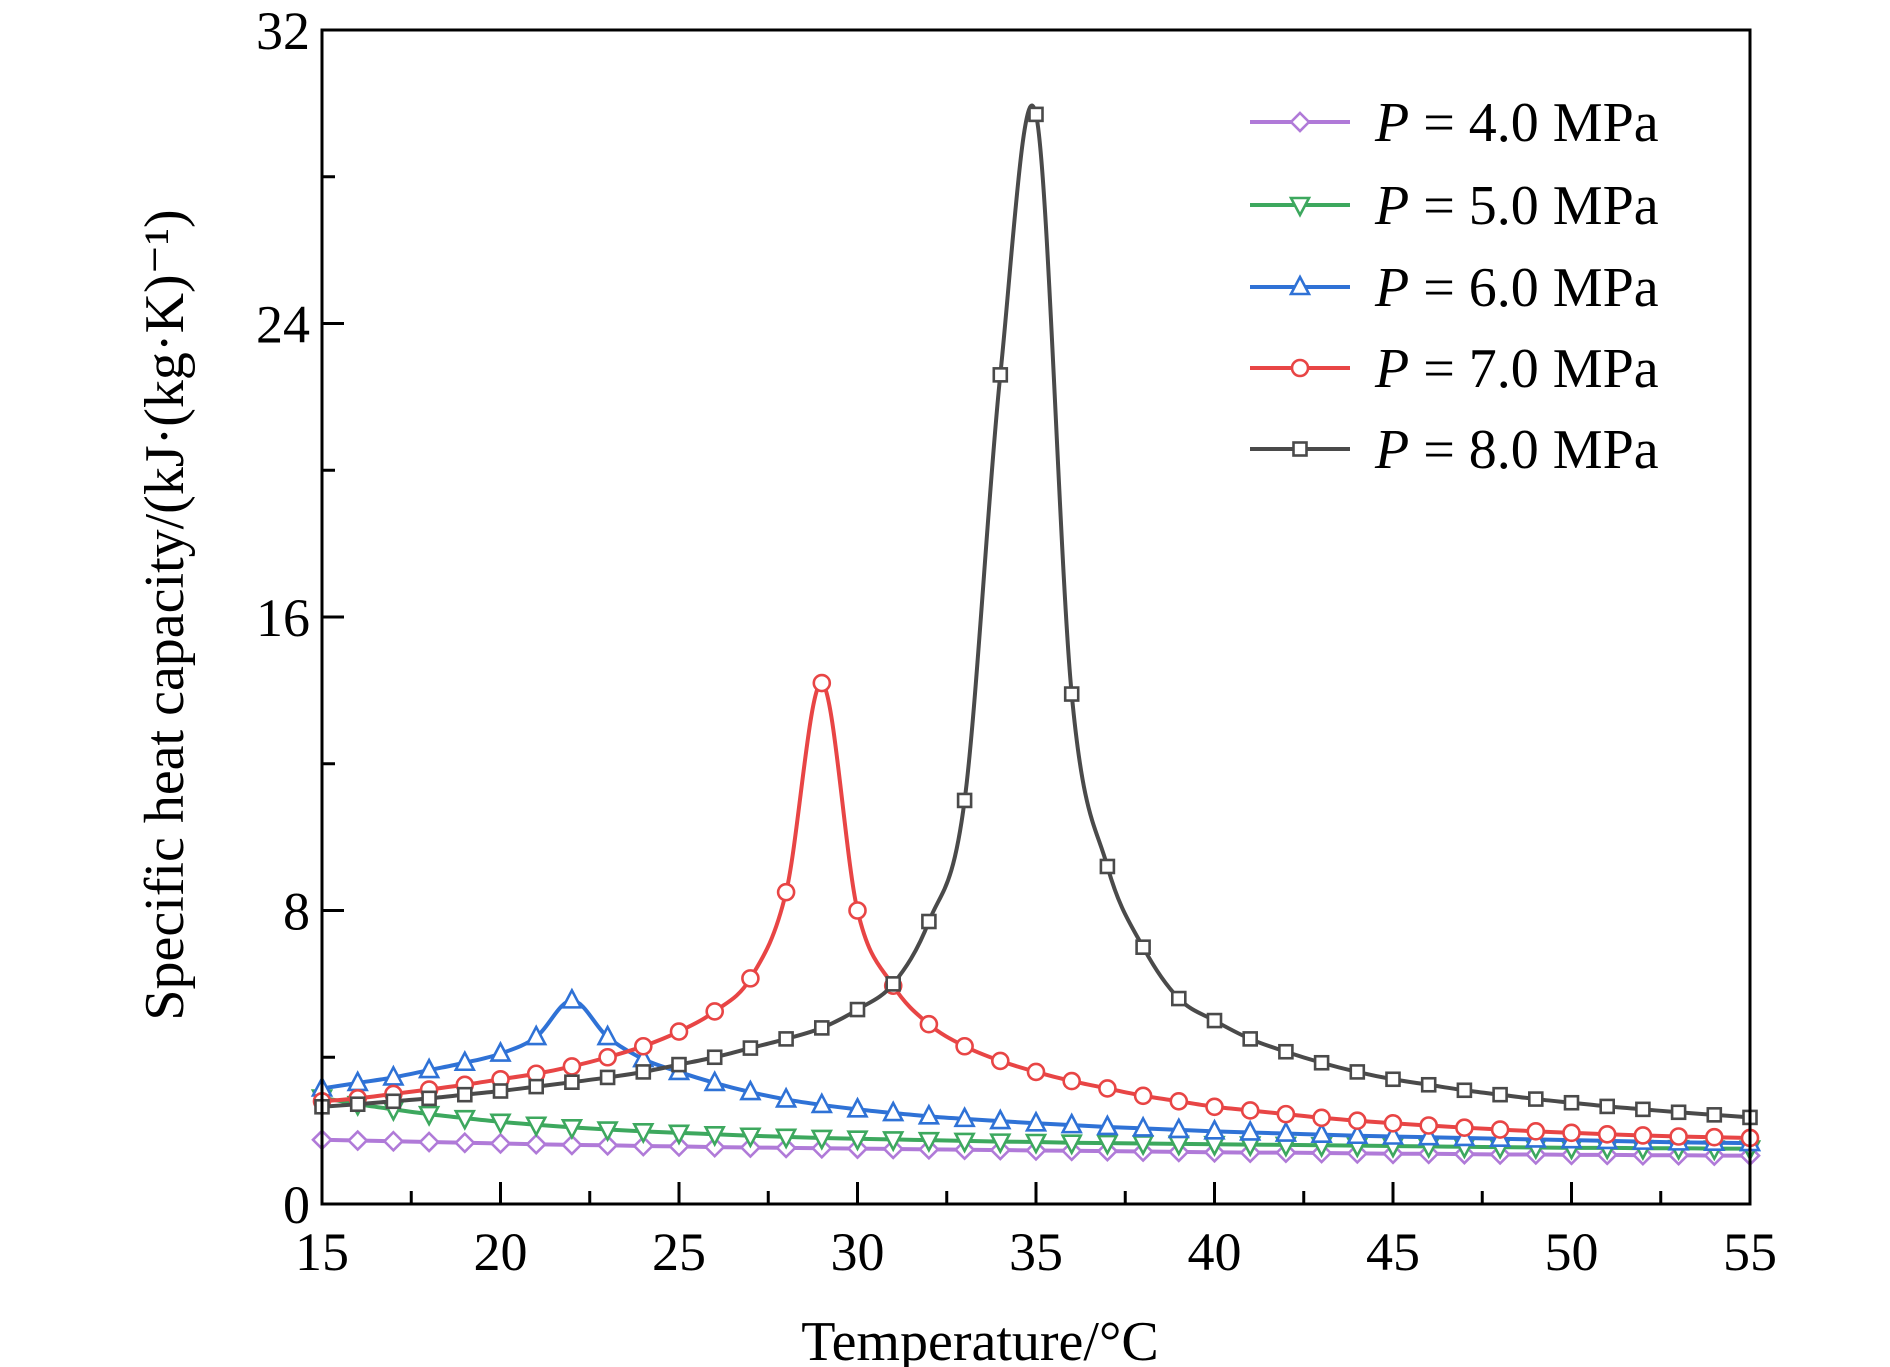 Image resolution: width=1890 pixels, height=1367 pixels. Describe the element at coordinates (165, 614) in the screenshot. I see `y-axis-title: Specific heat capacity/(kJ·(kg·K)⁻¹)` at that location.